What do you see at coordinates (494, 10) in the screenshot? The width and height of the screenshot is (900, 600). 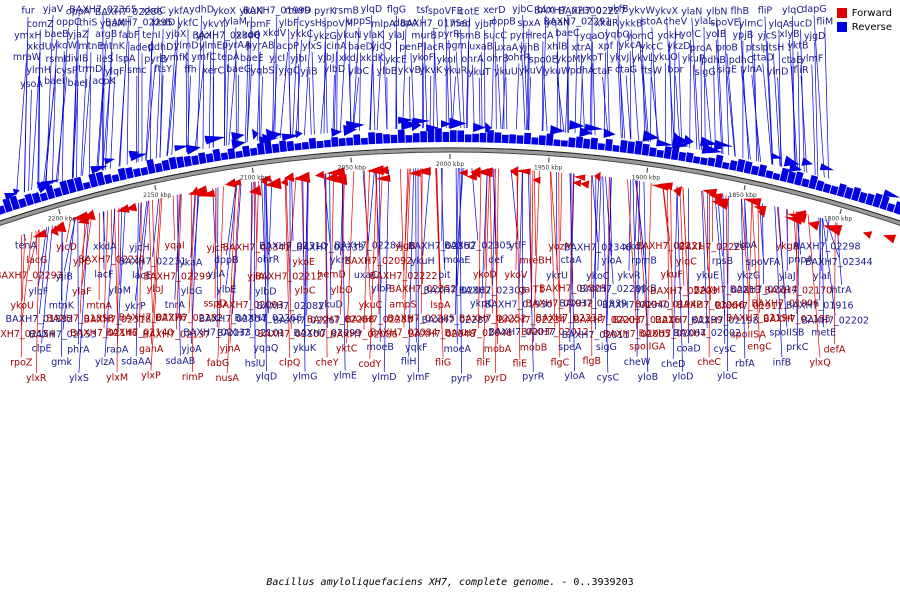 I see `reverse-gene-label: xerD` at bounding box center [494, 10].